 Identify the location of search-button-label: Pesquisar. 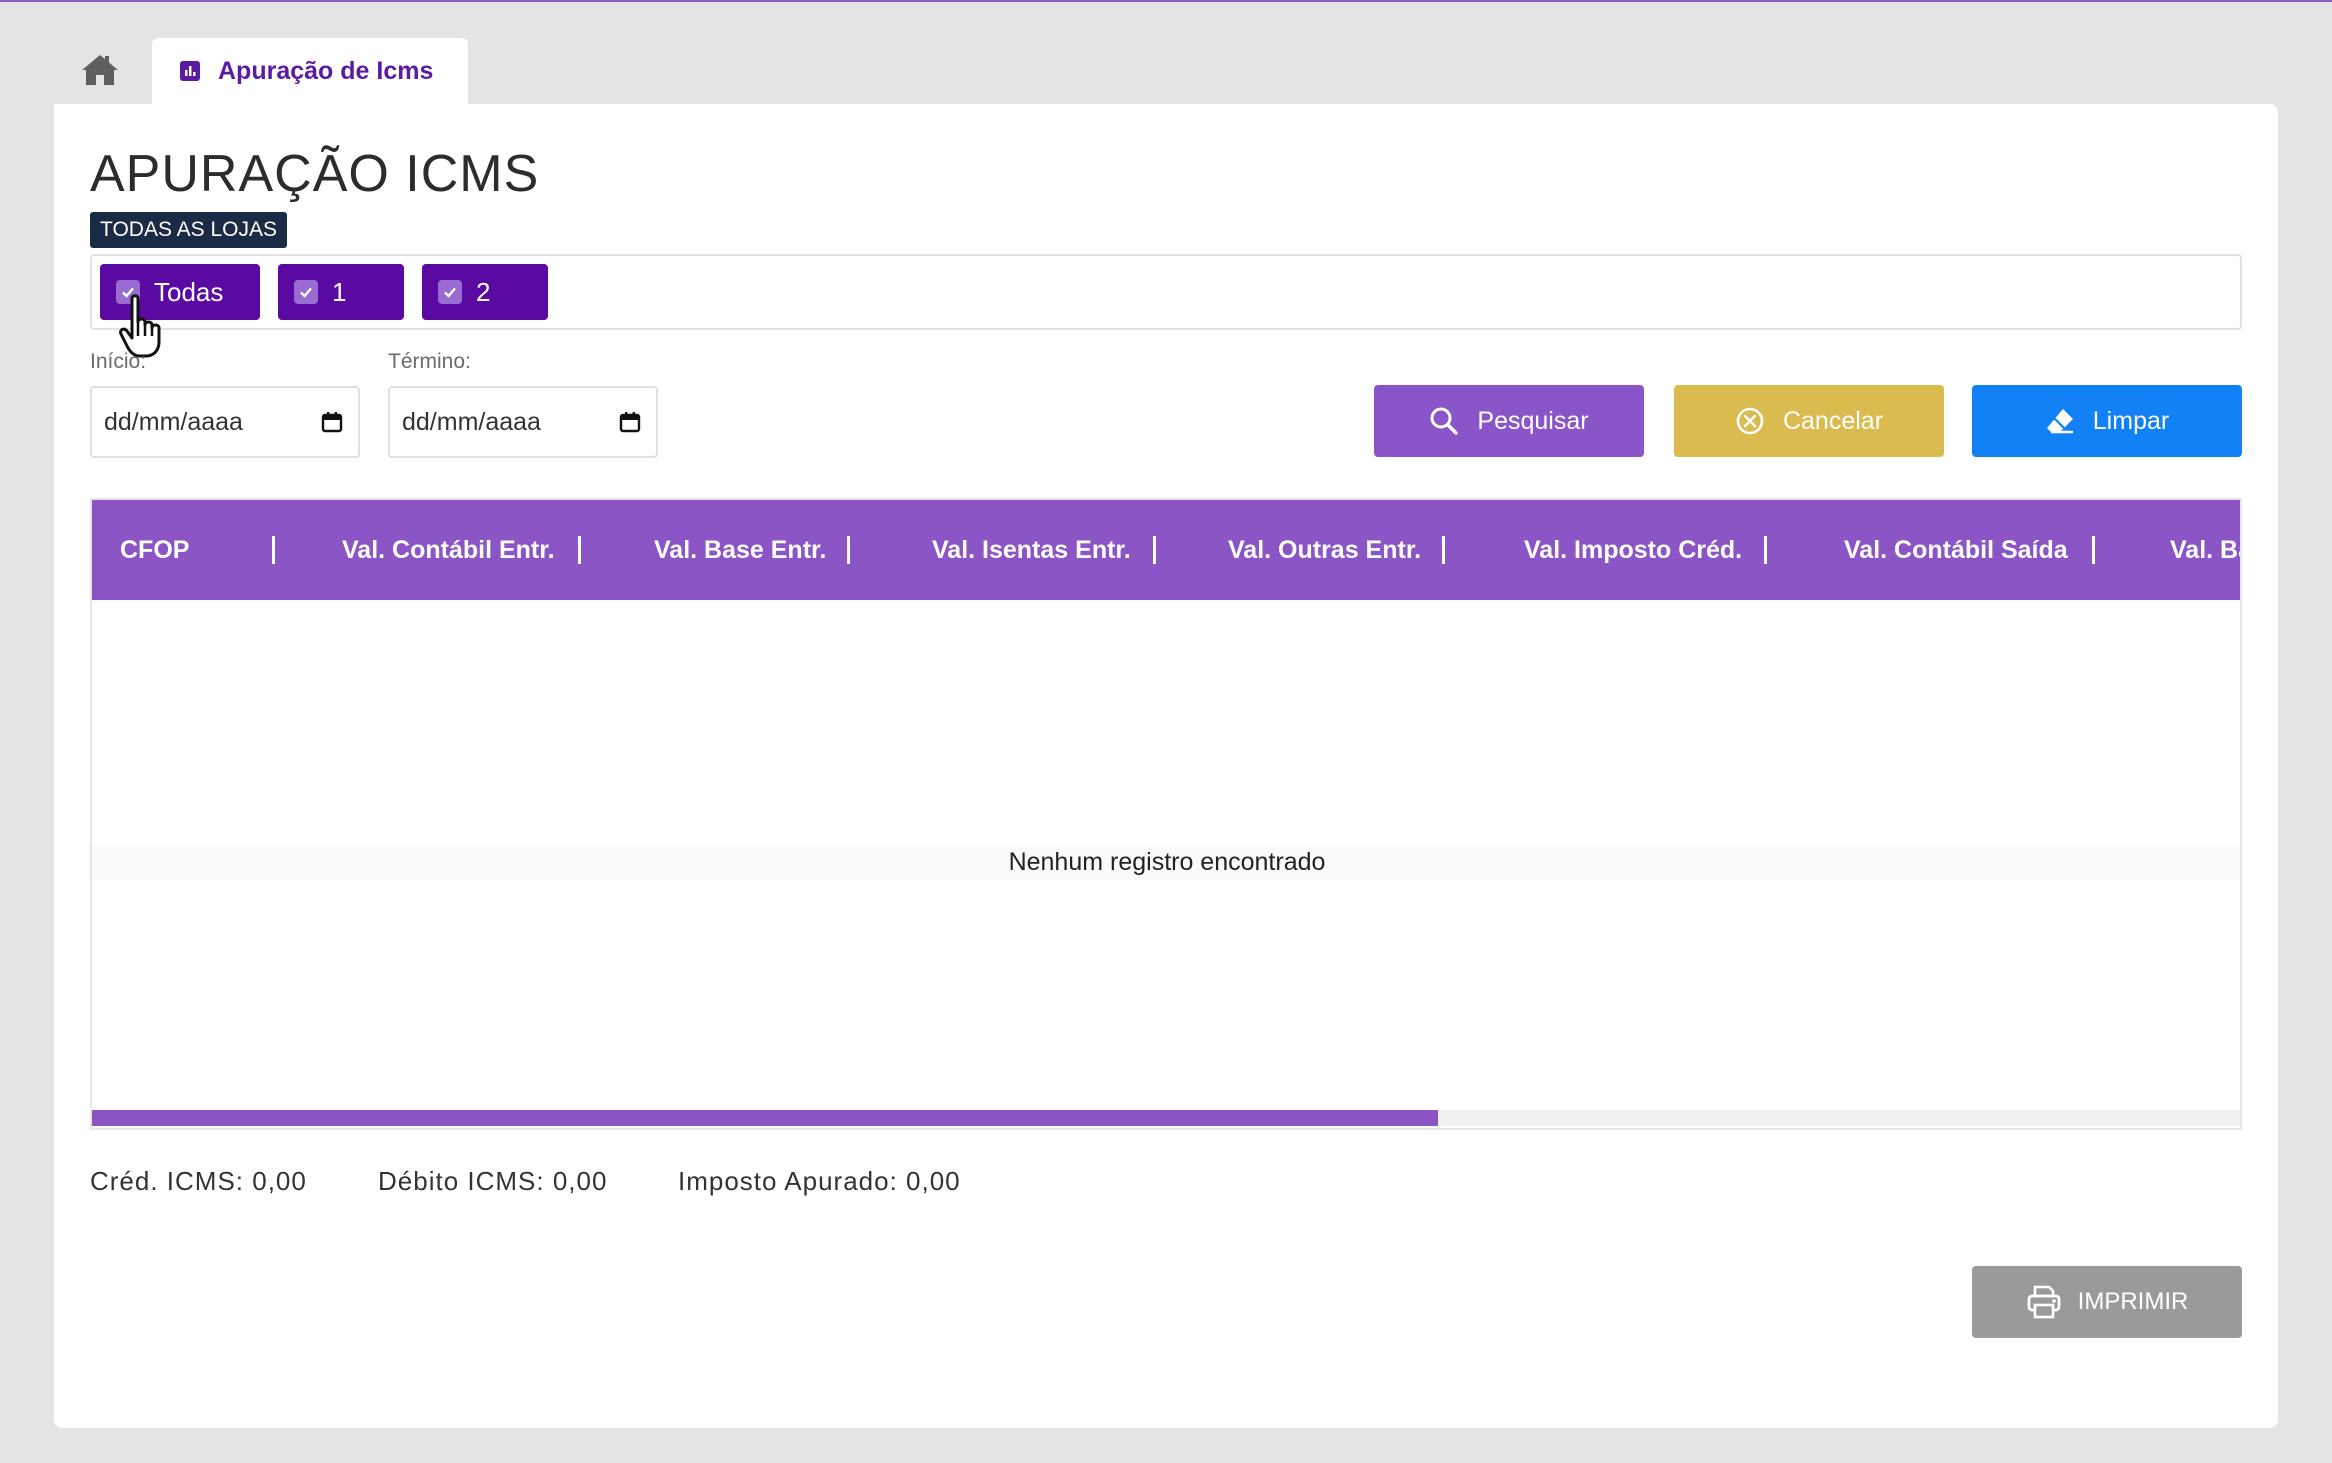
(1533, 420).